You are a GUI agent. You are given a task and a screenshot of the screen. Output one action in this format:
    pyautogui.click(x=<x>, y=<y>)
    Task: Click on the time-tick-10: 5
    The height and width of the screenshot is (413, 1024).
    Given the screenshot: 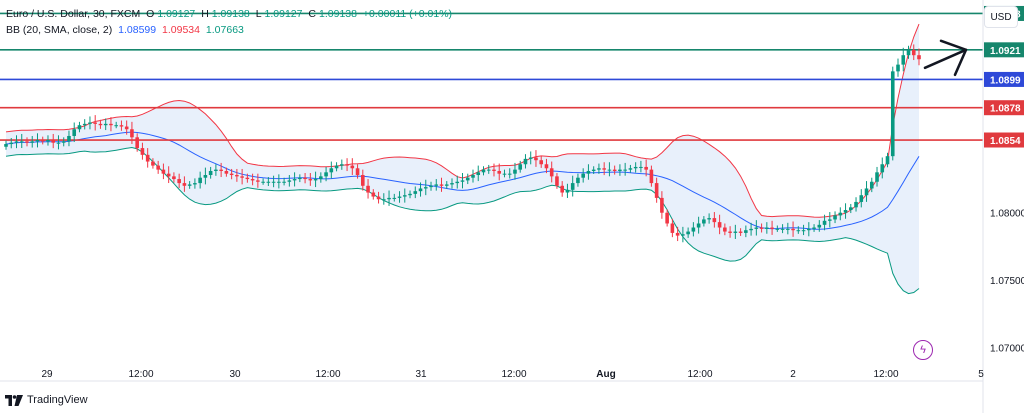 What is the action you would take?
    pyautogui.click(x=981, y=374)
    